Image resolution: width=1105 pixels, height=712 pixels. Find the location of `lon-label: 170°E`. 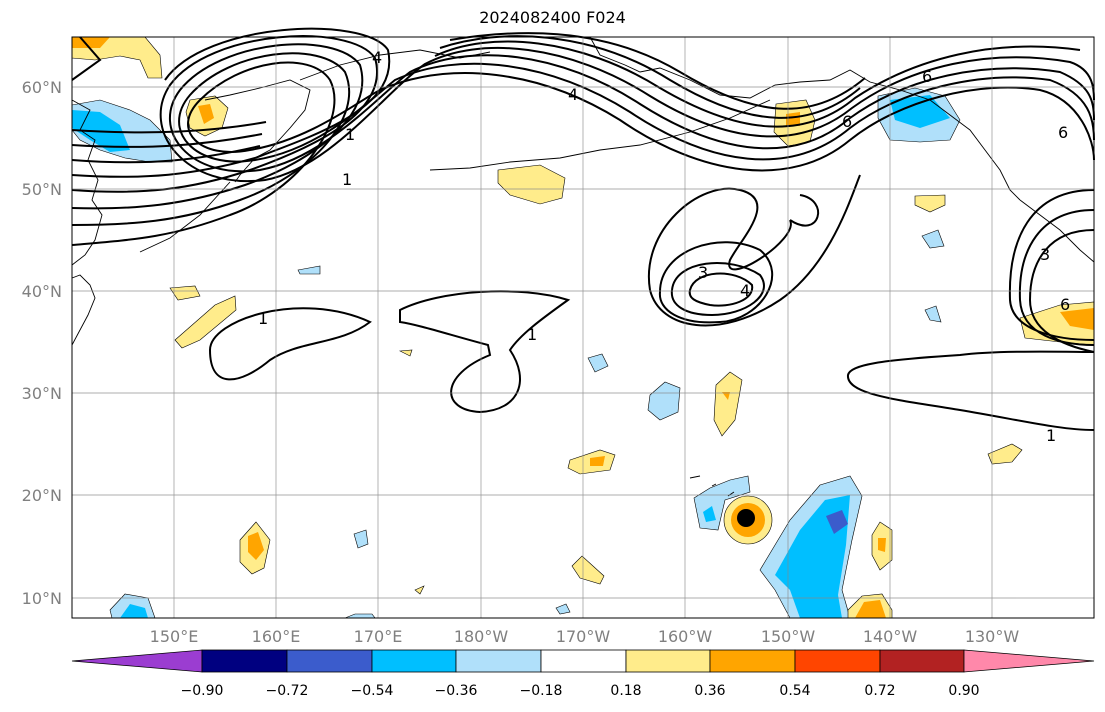

lon-label: 170°E is located at coordinates (378, 636).